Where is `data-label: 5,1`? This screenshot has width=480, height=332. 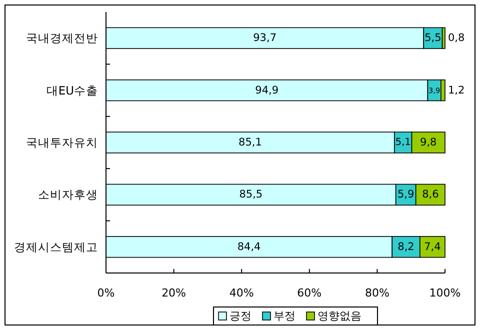
data-label: 5,1 is located at coordinates (403, 142).